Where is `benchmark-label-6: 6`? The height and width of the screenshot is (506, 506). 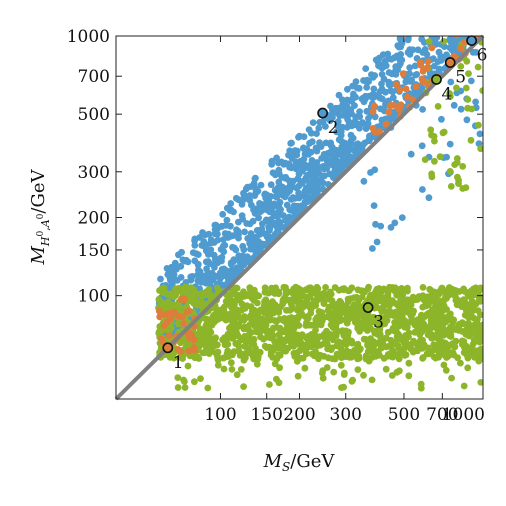
benchmark-label-6: 6 is located at coordinates (482, 56).